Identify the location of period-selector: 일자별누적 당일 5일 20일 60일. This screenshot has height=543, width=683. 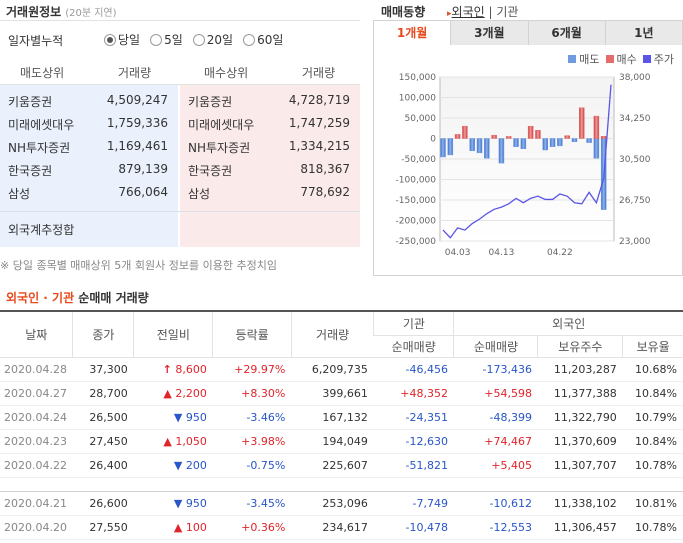
(180, 38).